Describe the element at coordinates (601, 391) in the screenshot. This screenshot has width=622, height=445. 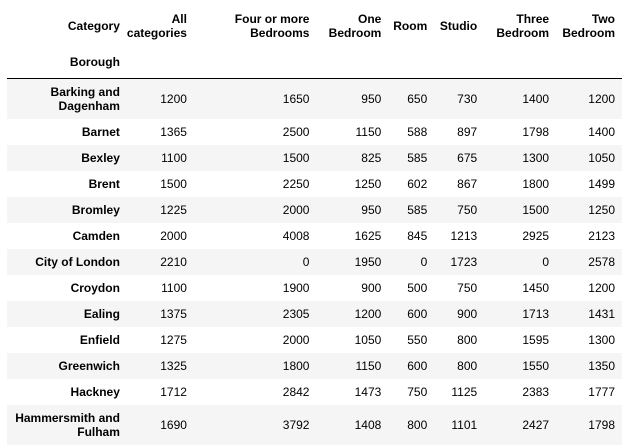
I see `table-cell: 1777` at that location.